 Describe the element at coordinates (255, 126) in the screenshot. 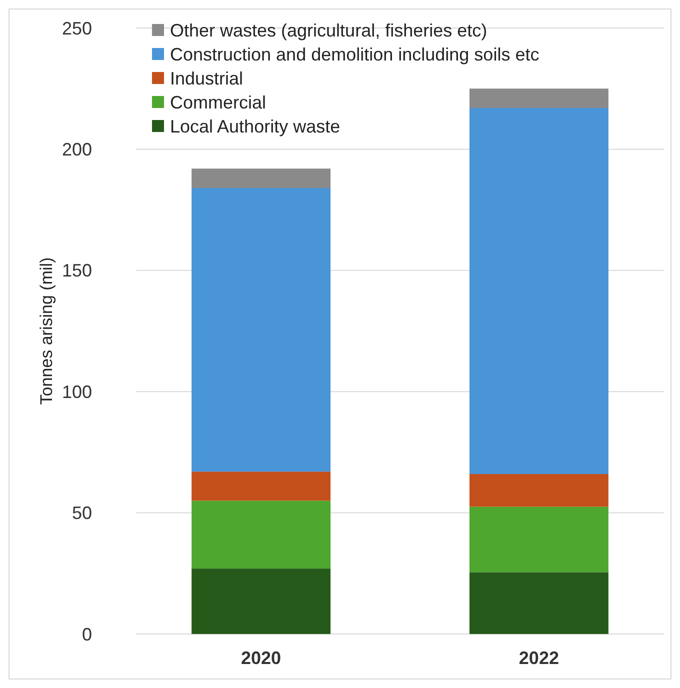

I see `legend-label: Local Authority waste` at that location.